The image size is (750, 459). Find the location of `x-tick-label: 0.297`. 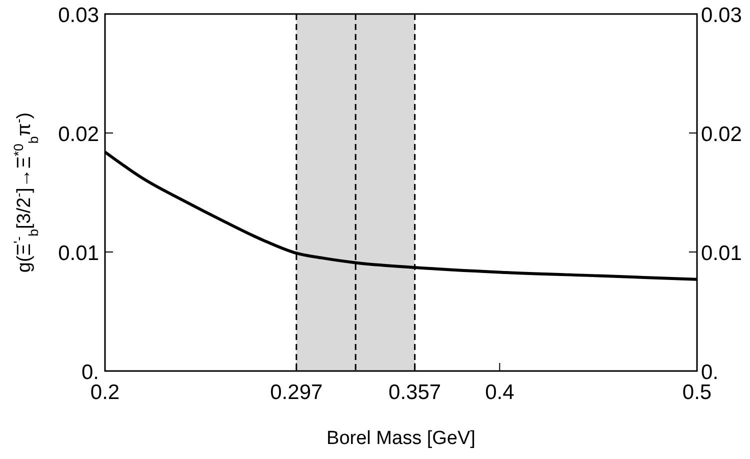

x-tick-label: 0.297 is located at coordinates (296, 392).